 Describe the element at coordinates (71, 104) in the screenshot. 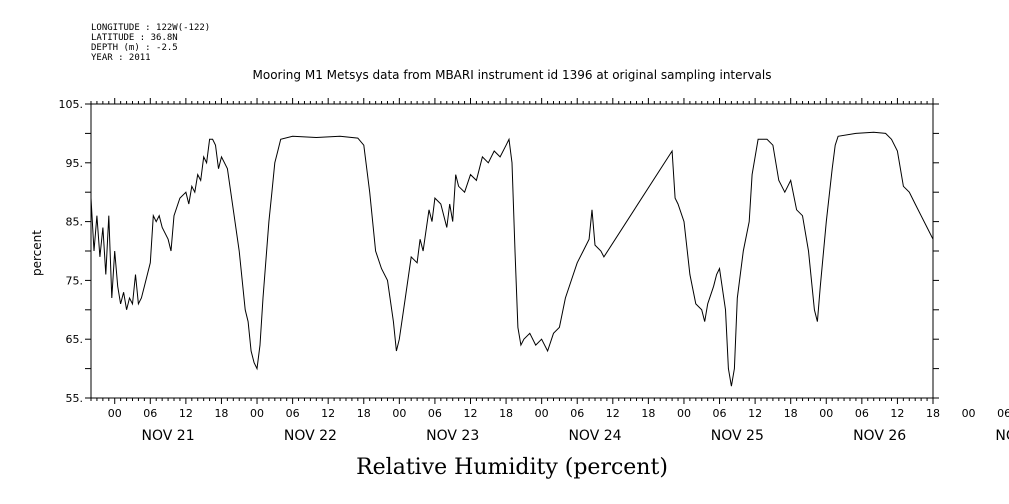

I see `y-tick-label: 105.` at that location.